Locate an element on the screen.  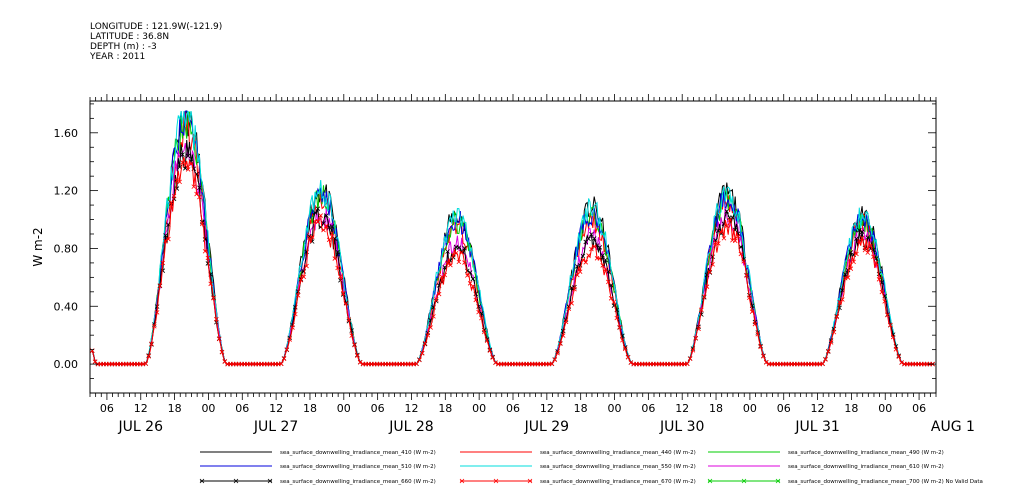
x-day-label: AUG 1 is located at coordinates (953, 427).